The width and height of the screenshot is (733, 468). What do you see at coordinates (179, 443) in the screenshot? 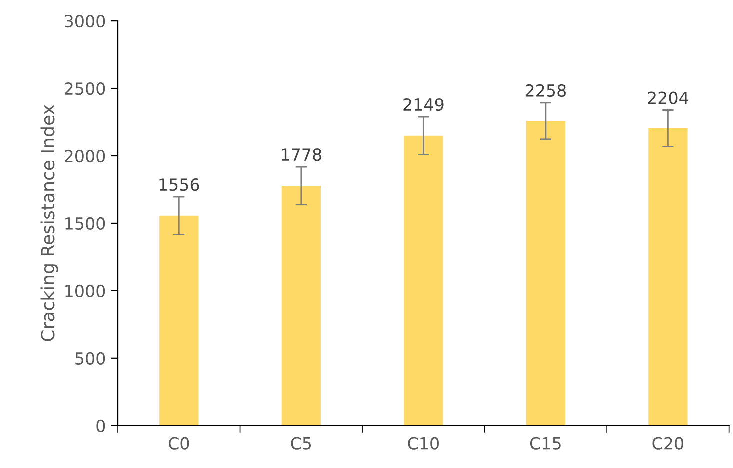
I see `x-tick-label: C0` at bounding box center [179, 443].